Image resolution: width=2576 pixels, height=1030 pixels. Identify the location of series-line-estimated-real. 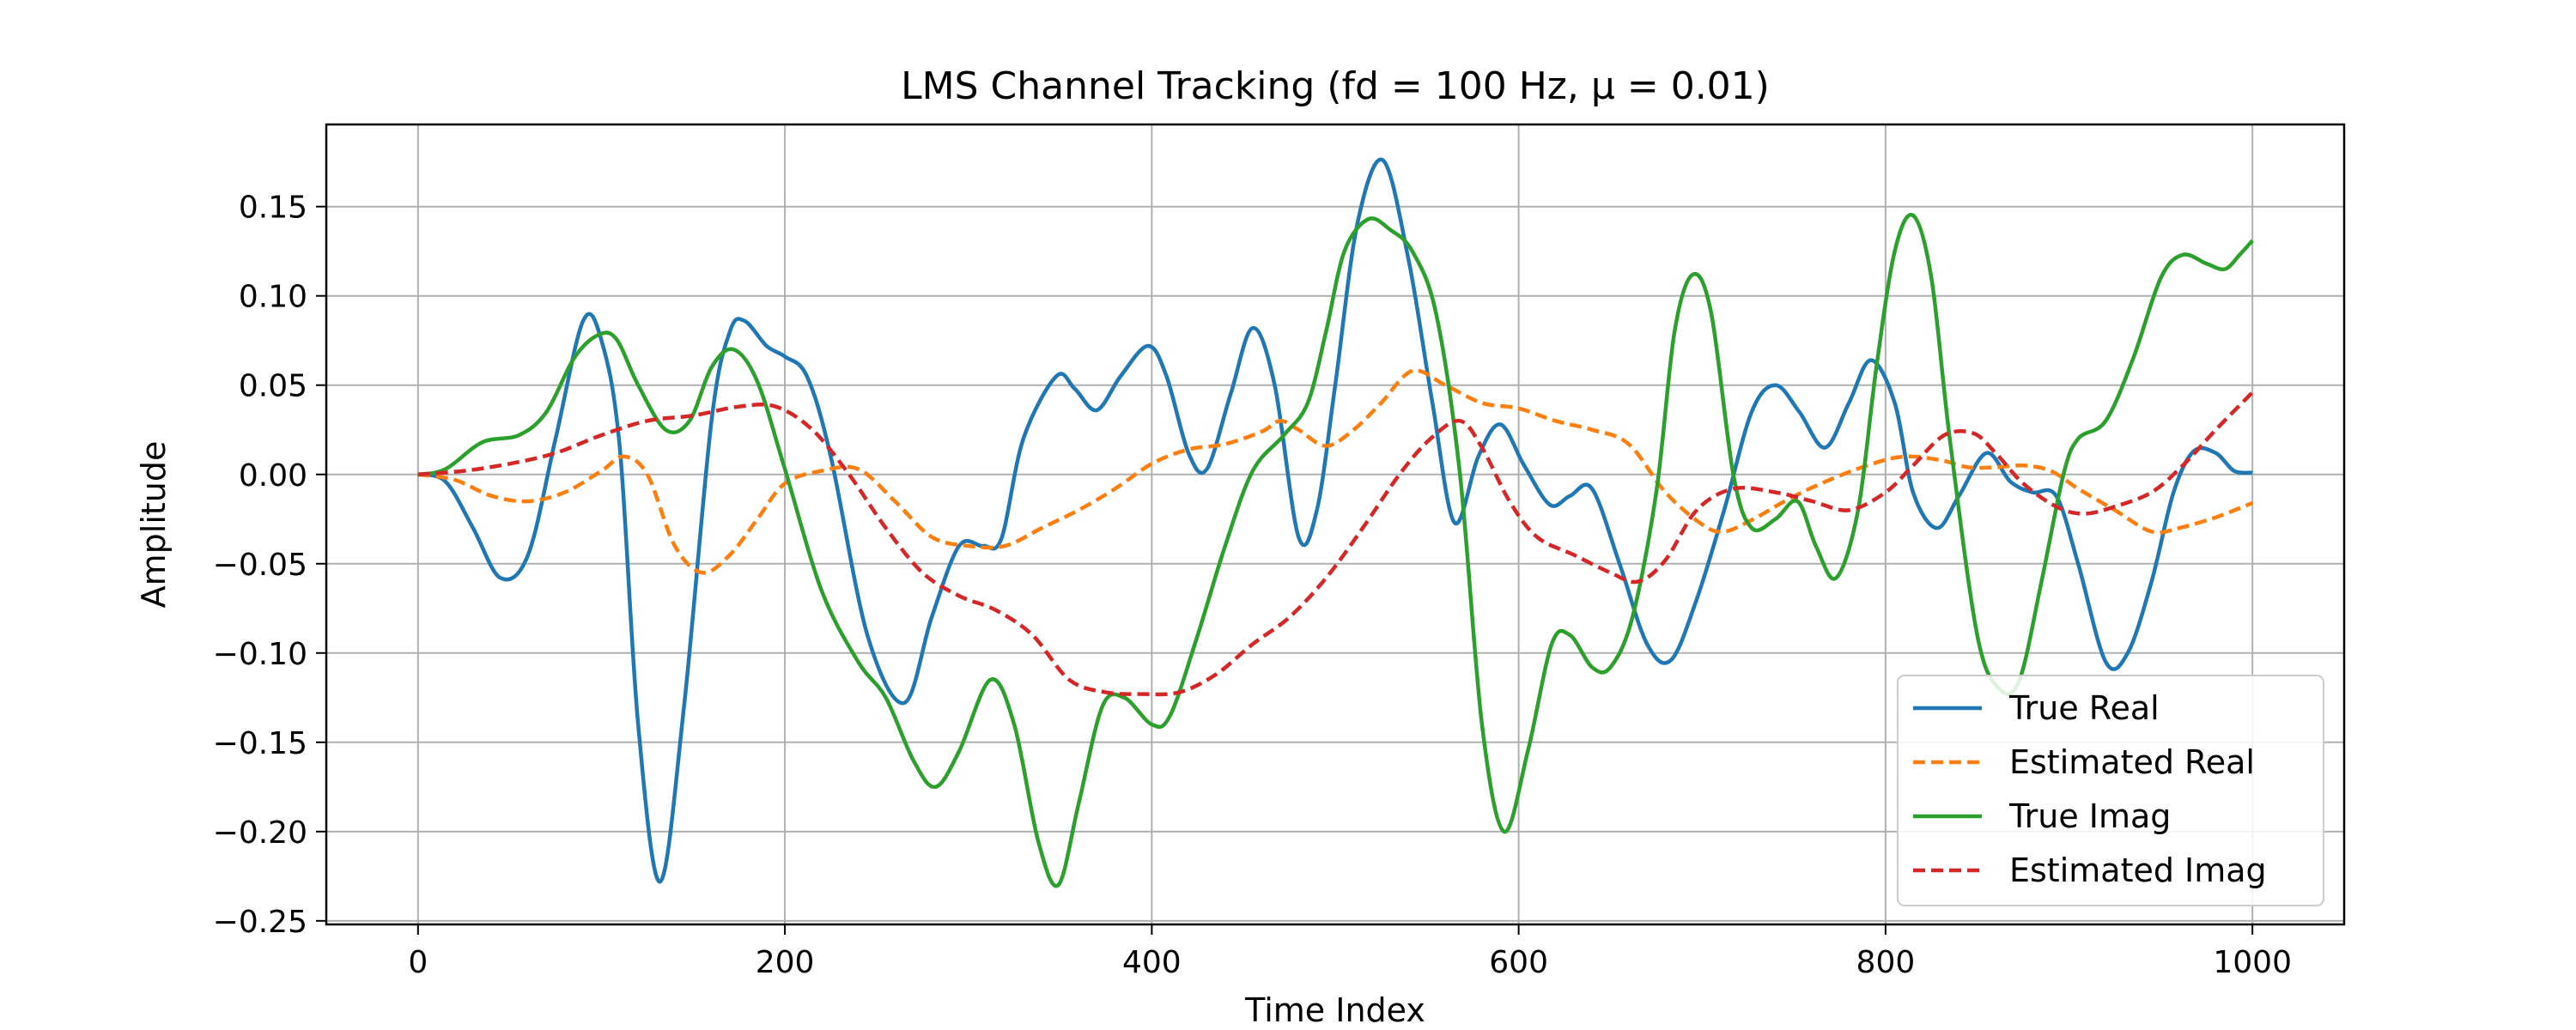
(1335, 471).